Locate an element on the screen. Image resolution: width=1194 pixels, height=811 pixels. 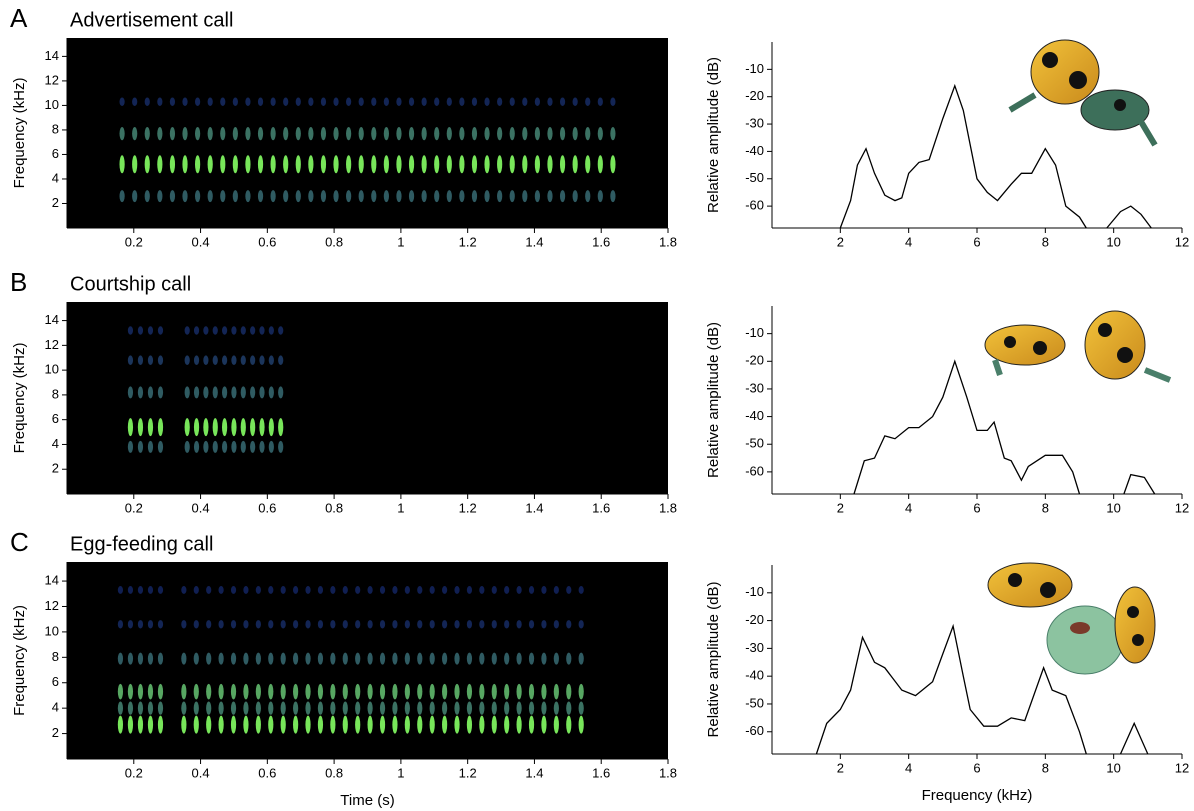
y-tick-label: 2 is located at coordinates (55, 732).